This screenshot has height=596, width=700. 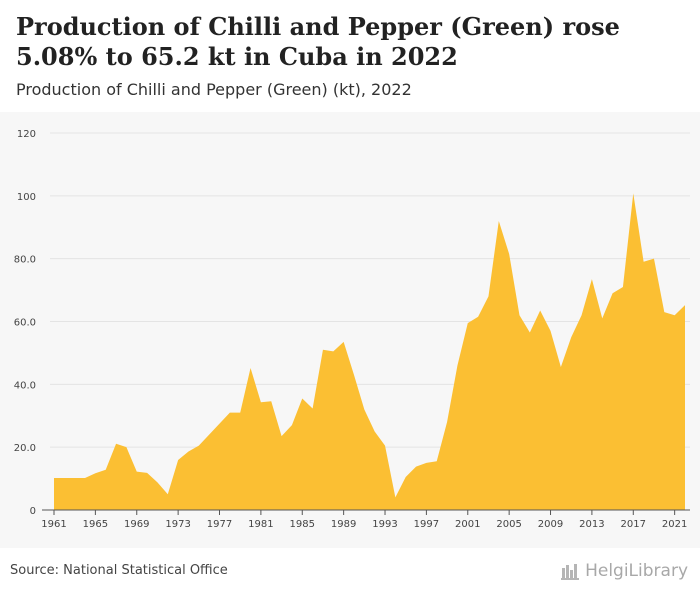 What do you see at coordinates (602, 318) in the screenshot?
I see `data-point-2014` at bounding box center [602, 318].